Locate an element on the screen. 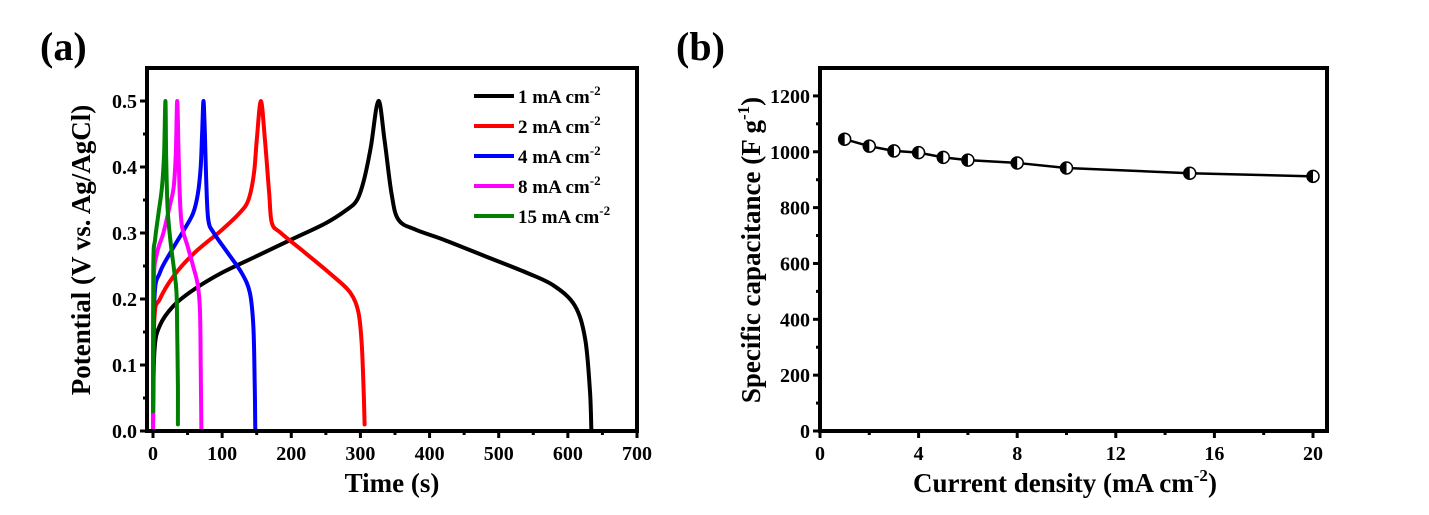  y-tick-label: 400 is located at coordinates (795, 320).